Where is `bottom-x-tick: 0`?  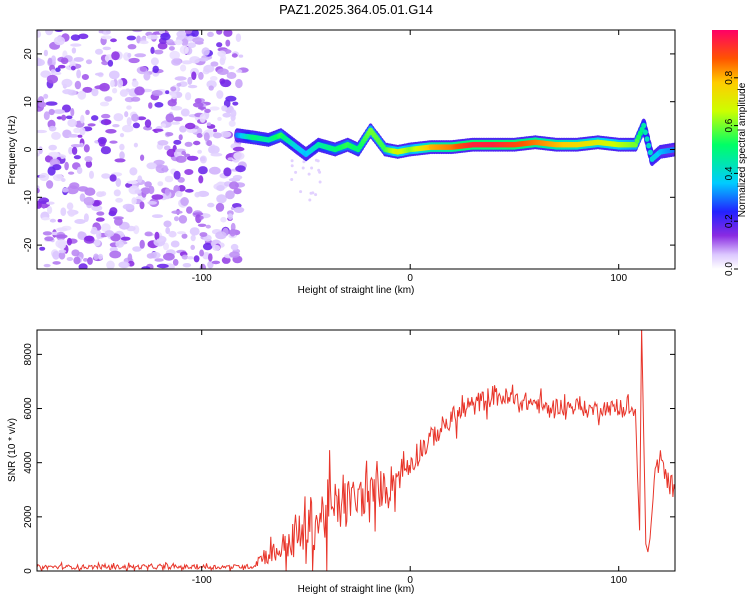
bottom-x-tick: 0 is located at coordinates (410, 458).